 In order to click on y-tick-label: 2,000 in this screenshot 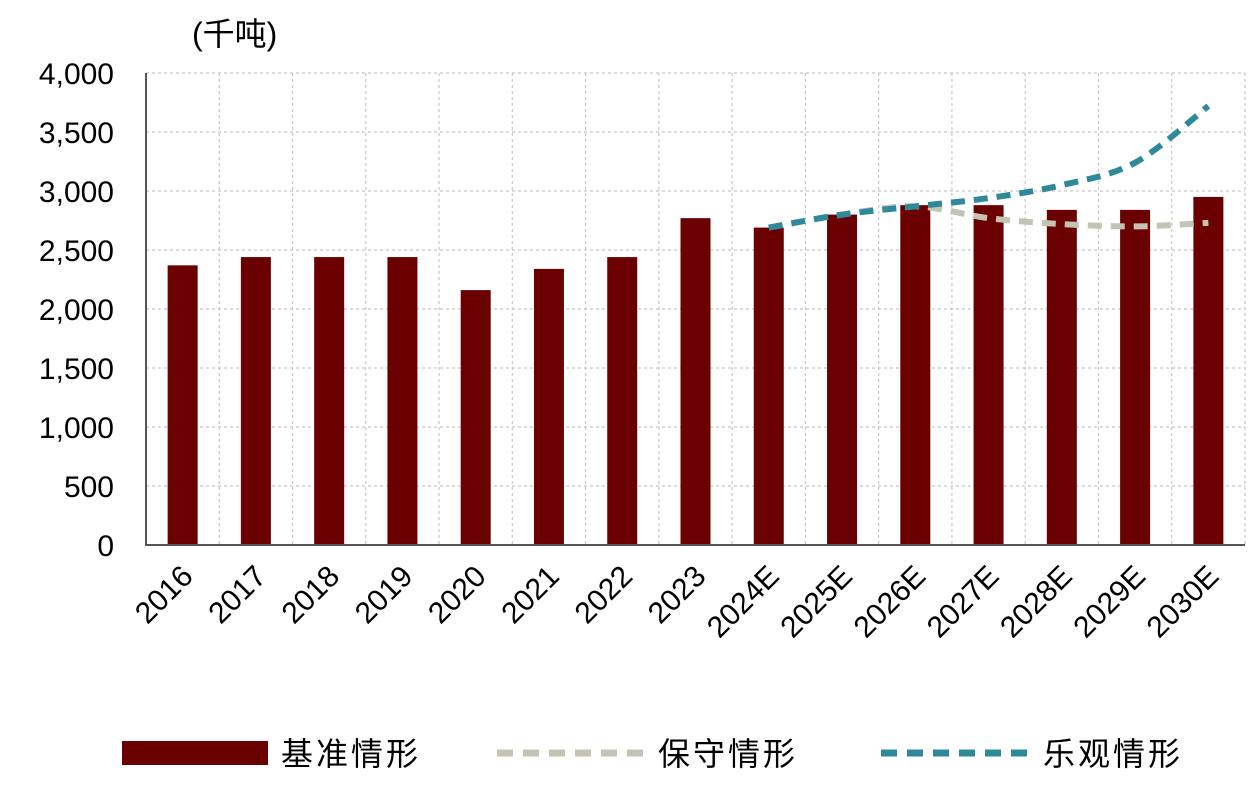, I will do `click(76, 310)`.